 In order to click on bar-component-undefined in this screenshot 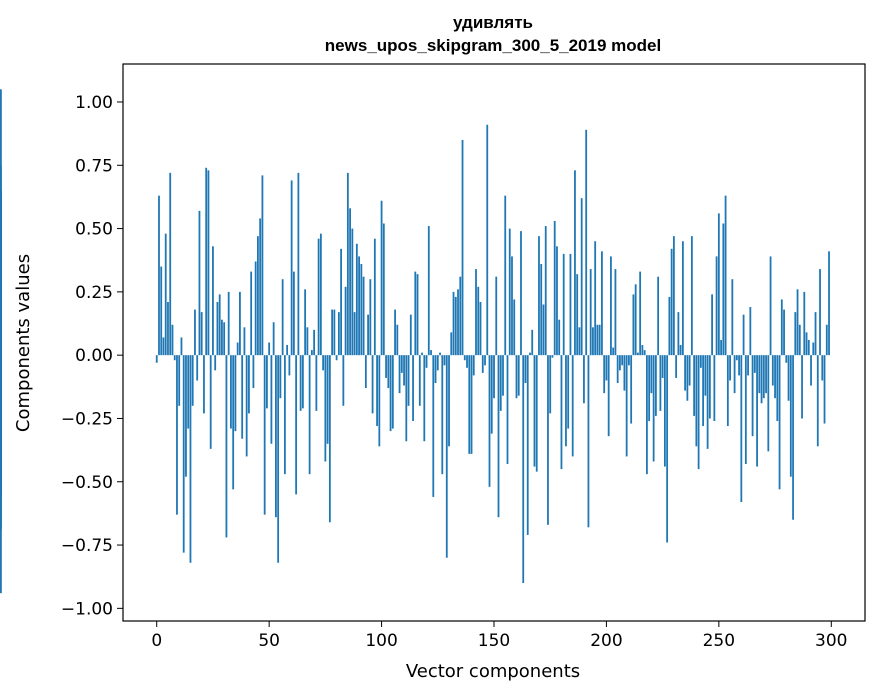, I will do `click(1, 474)`.